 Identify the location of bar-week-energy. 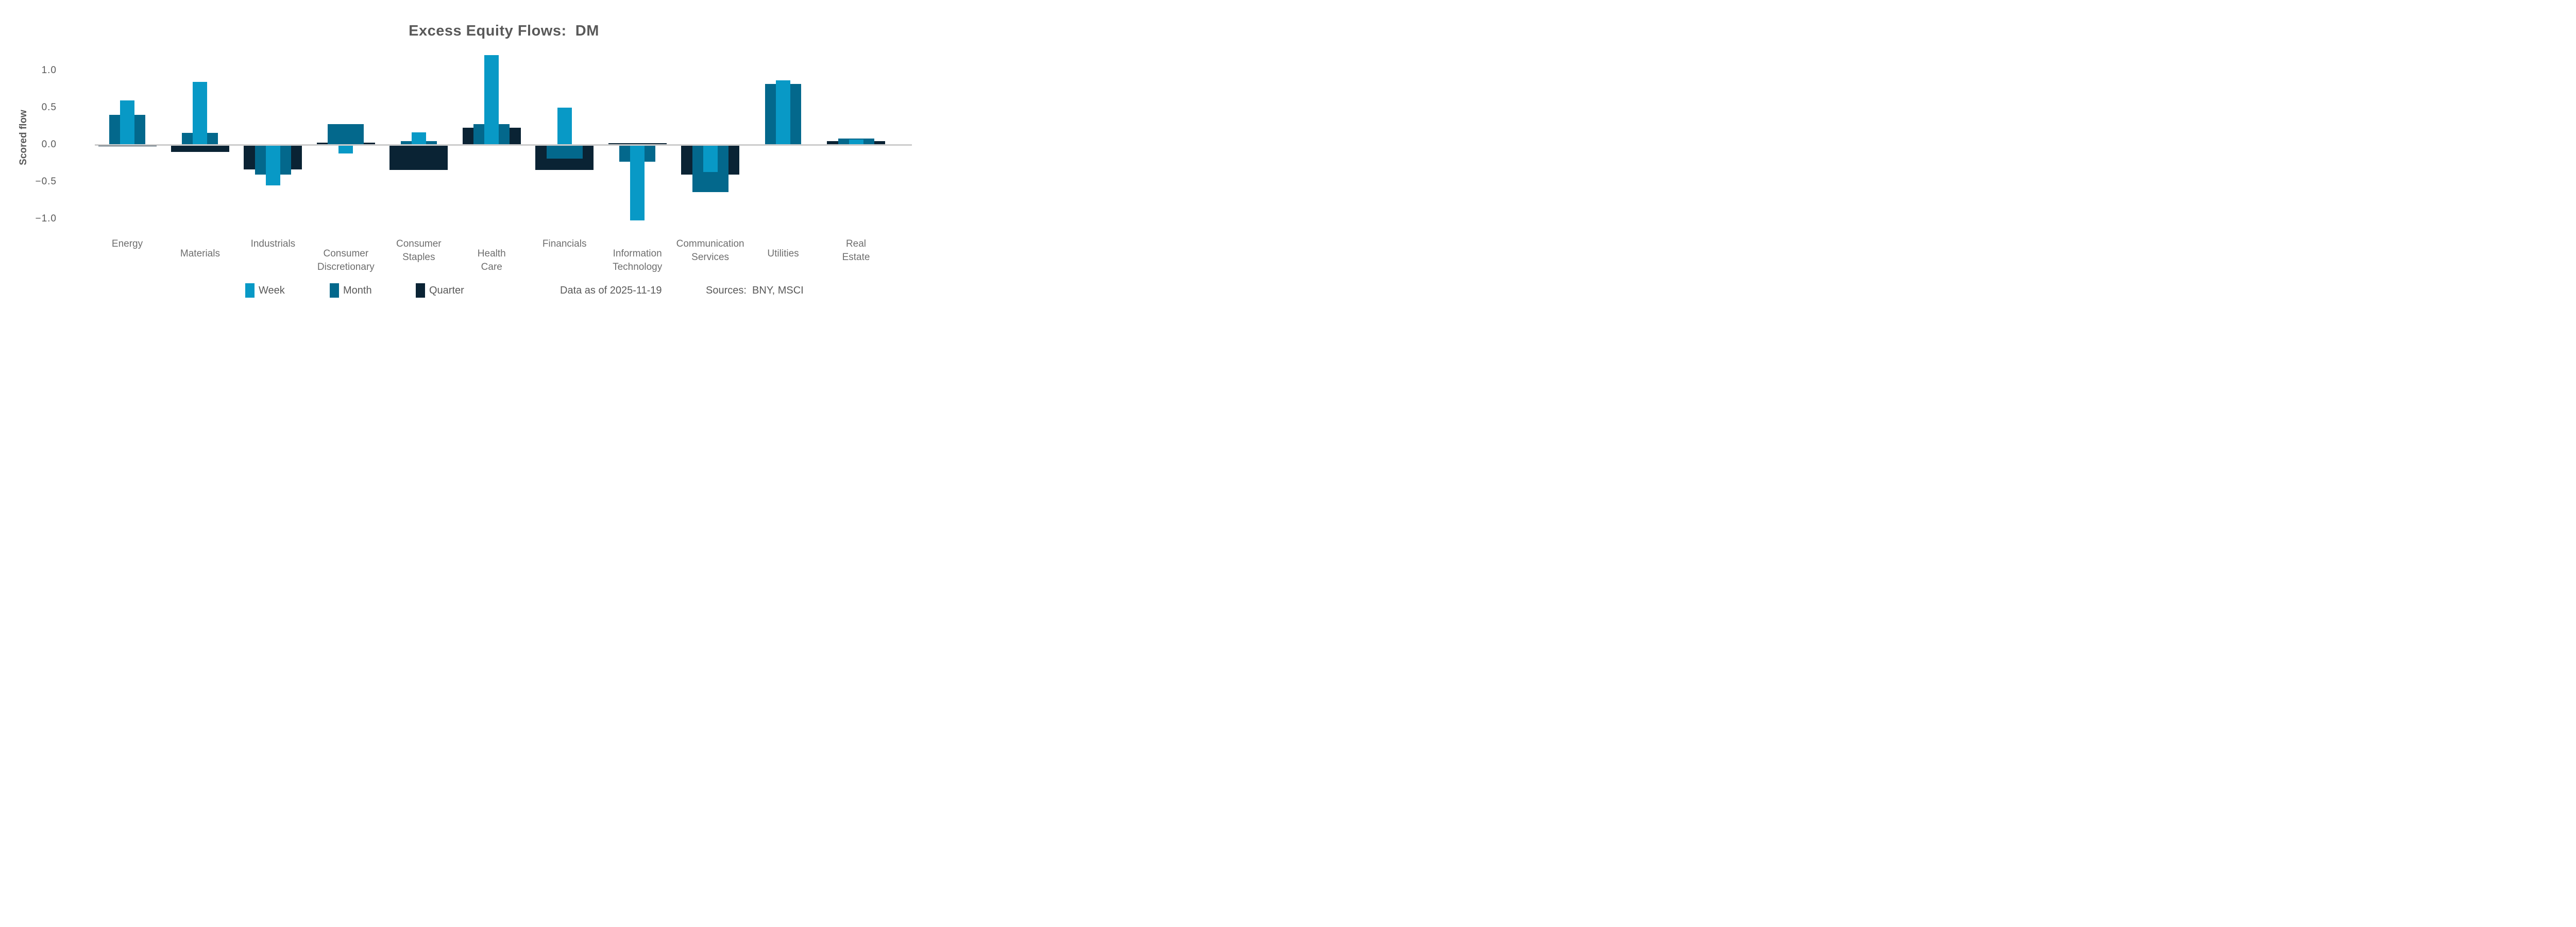
(127, 122).